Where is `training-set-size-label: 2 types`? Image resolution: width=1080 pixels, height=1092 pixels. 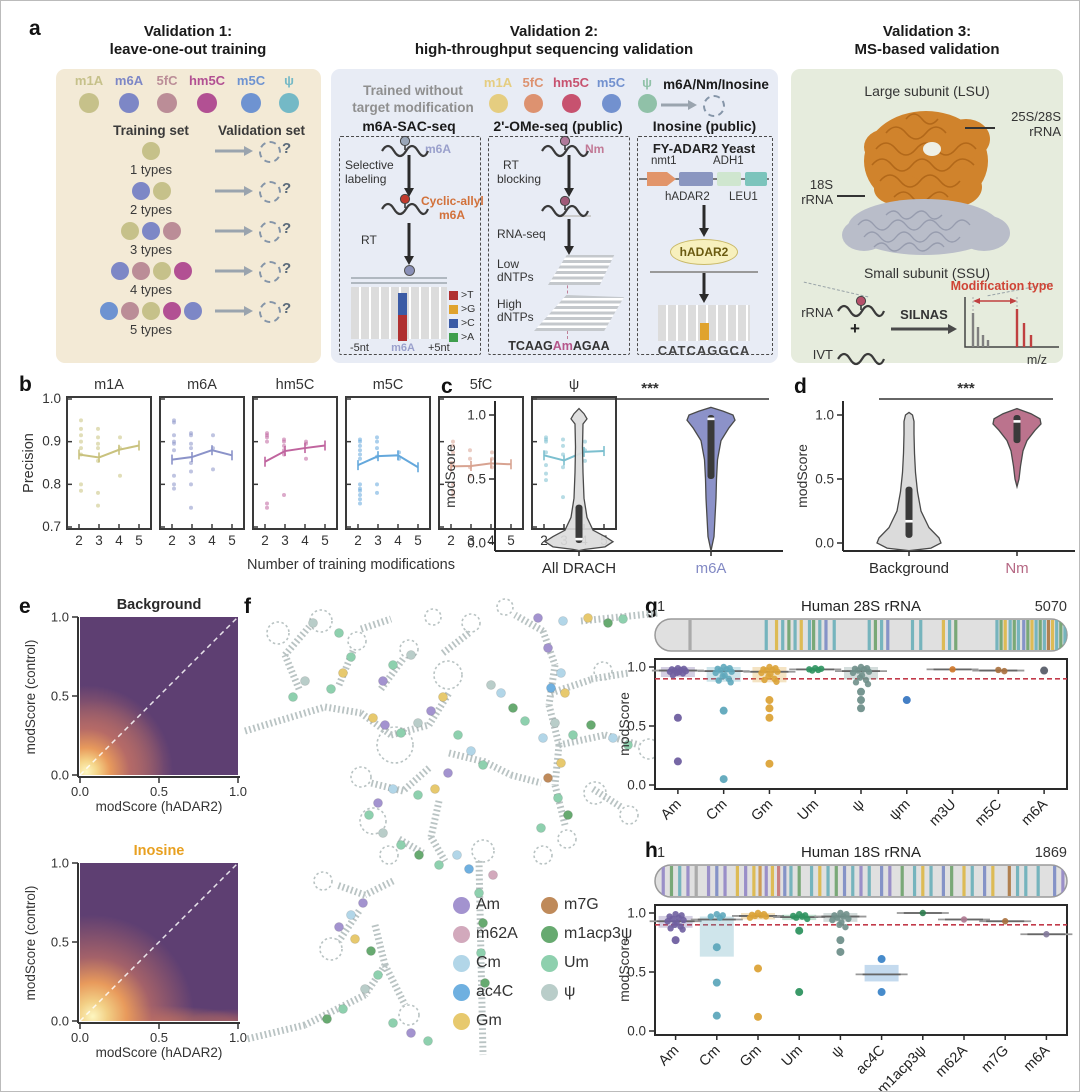 training-set-size-label: 2 types is located at coordinates (151, 209).